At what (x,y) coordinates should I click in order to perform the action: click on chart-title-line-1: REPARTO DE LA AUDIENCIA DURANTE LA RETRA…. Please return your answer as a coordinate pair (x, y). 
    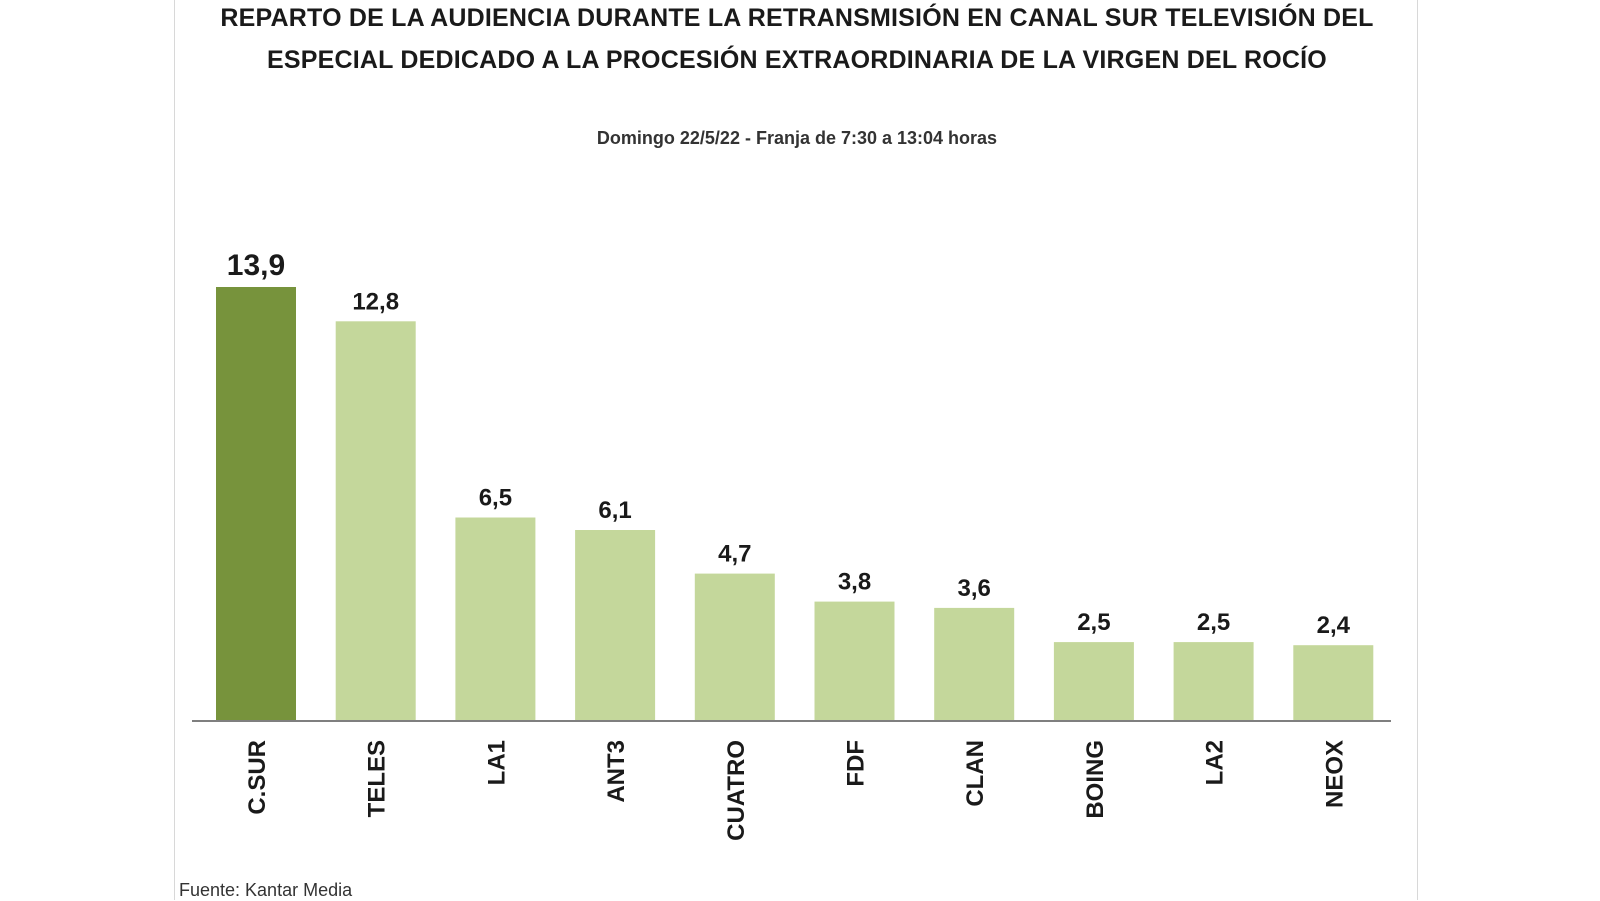
    Looking at the image, I should click on (797, 18).